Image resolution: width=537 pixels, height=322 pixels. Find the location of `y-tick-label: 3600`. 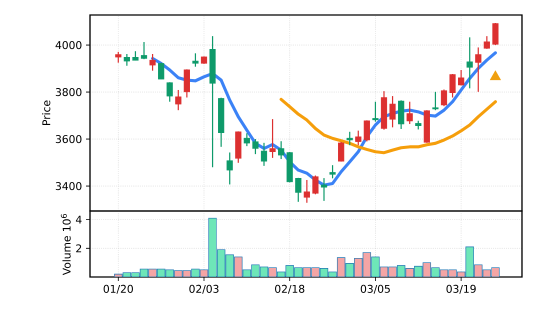

y-tick-label: 3600 is located at coordinates (69, 139).